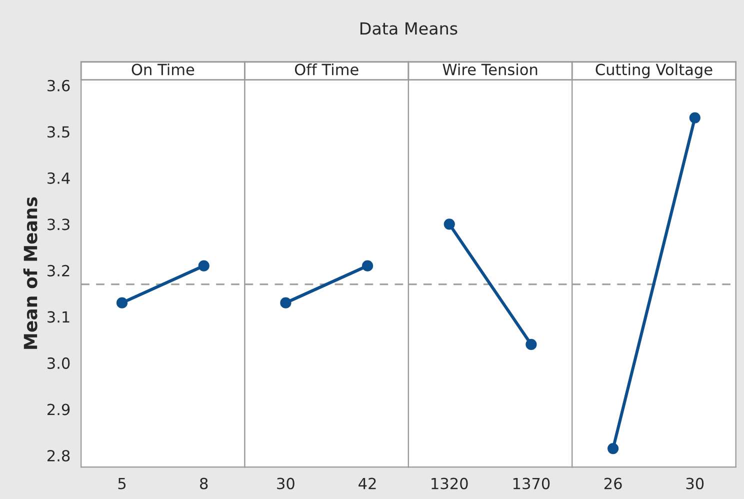  I want to click on y-tick-label: 3.0, so click(59, 363).